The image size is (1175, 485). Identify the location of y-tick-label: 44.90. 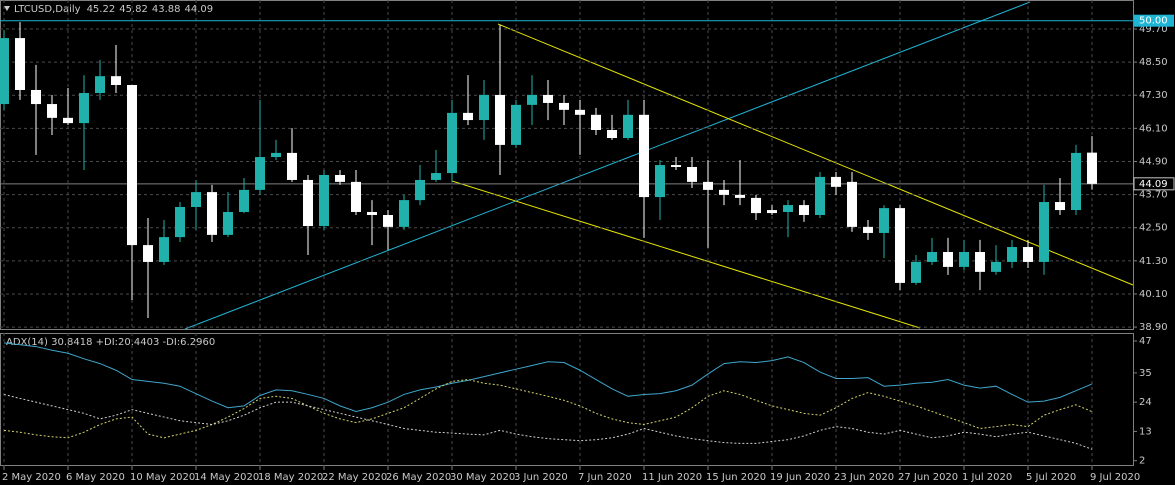
(1153, 161).